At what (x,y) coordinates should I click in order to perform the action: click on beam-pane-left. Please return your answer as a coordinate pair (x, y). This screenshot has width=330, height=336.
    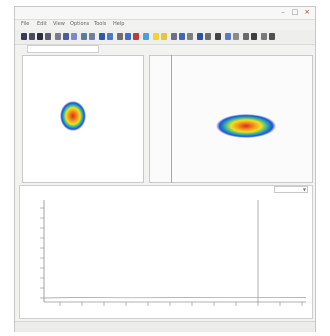
    Looking at the image, I should click on (83, 119).